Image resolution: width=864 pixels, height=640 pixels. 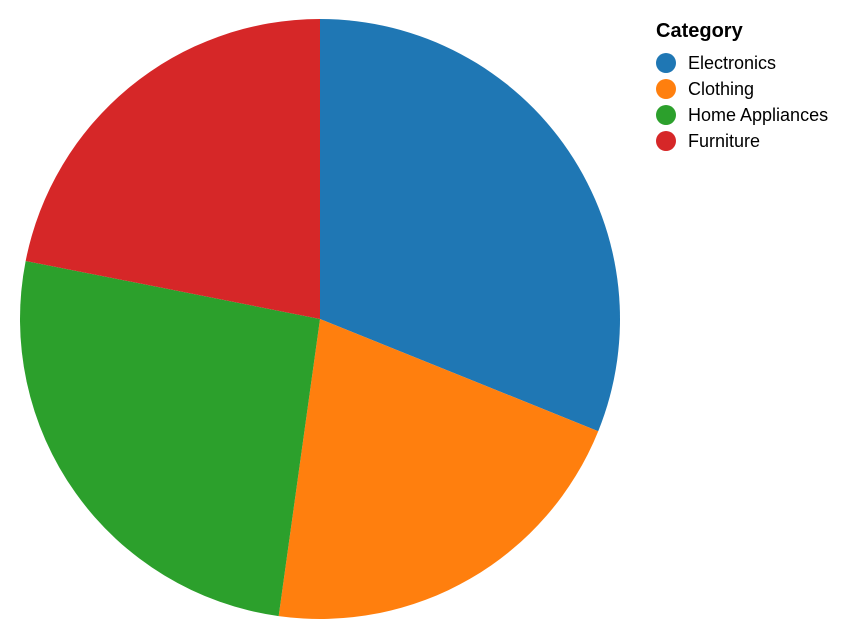 What do you see at coordinates (699, 31) in the screenshot?
I see `legend-title: Category` at bounding box center [699, 31].